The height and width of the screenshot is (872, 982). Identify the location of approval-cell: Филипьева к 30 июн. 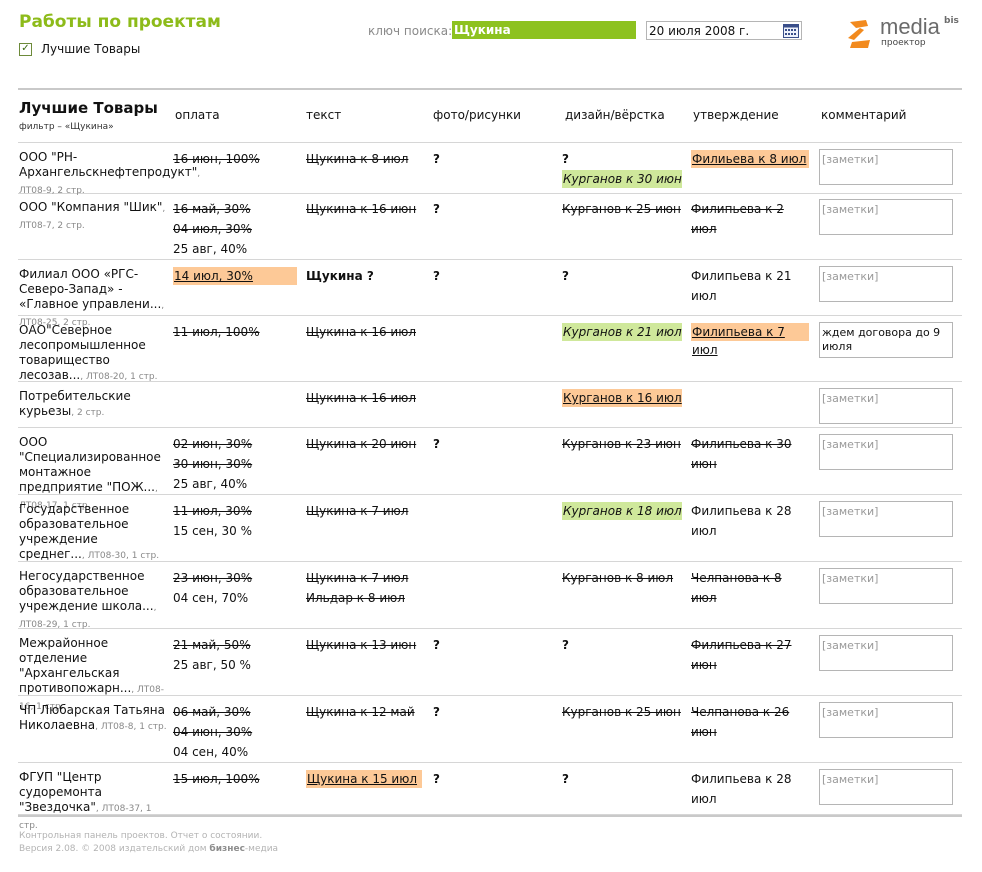
(750, 454).